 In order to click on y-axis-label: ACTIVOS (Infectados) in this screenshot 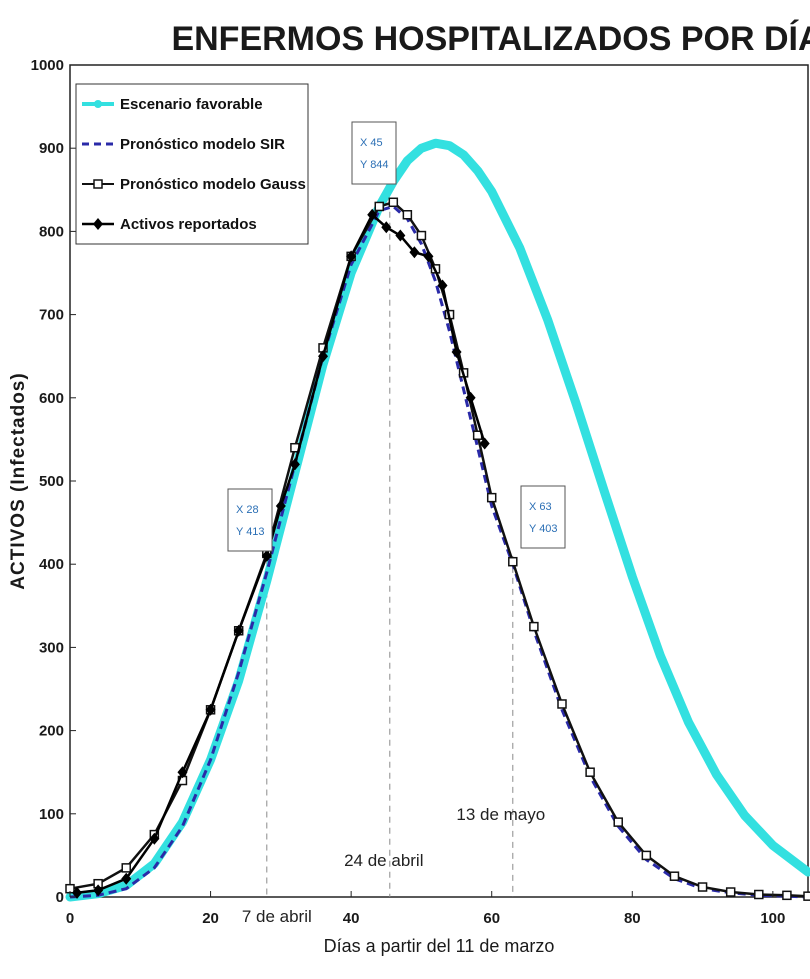, I will do `click(18, 480)`.